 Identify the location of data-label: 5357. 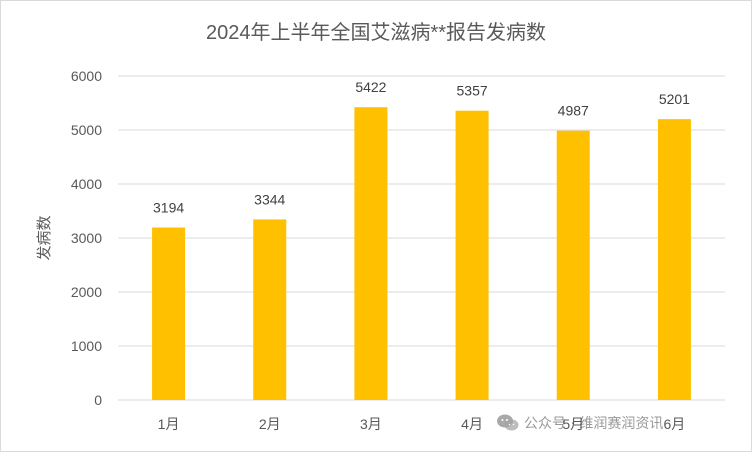
(472, 91).